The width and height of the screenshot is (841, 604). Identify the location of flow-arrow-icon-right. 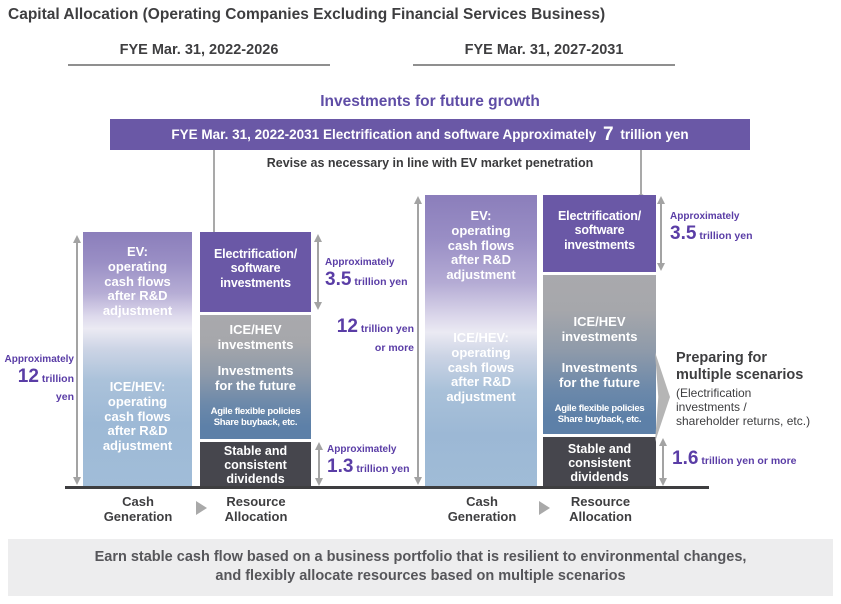
(544, 508).